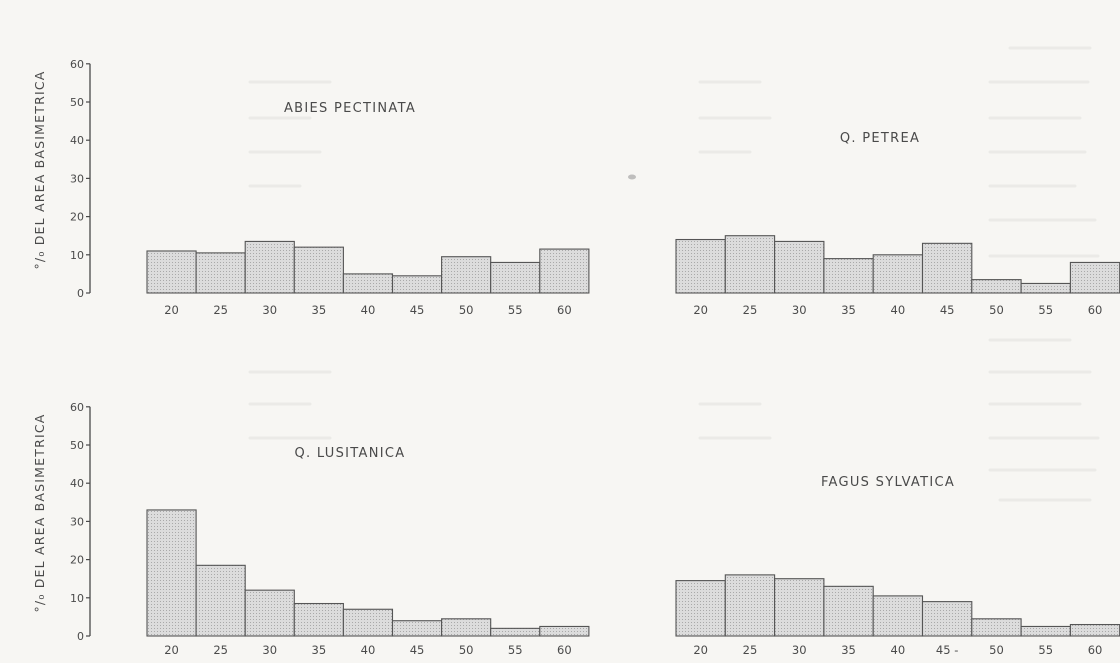  I want to click on chart-title-q-petrea: Q. PETREA, so click(880, 138).